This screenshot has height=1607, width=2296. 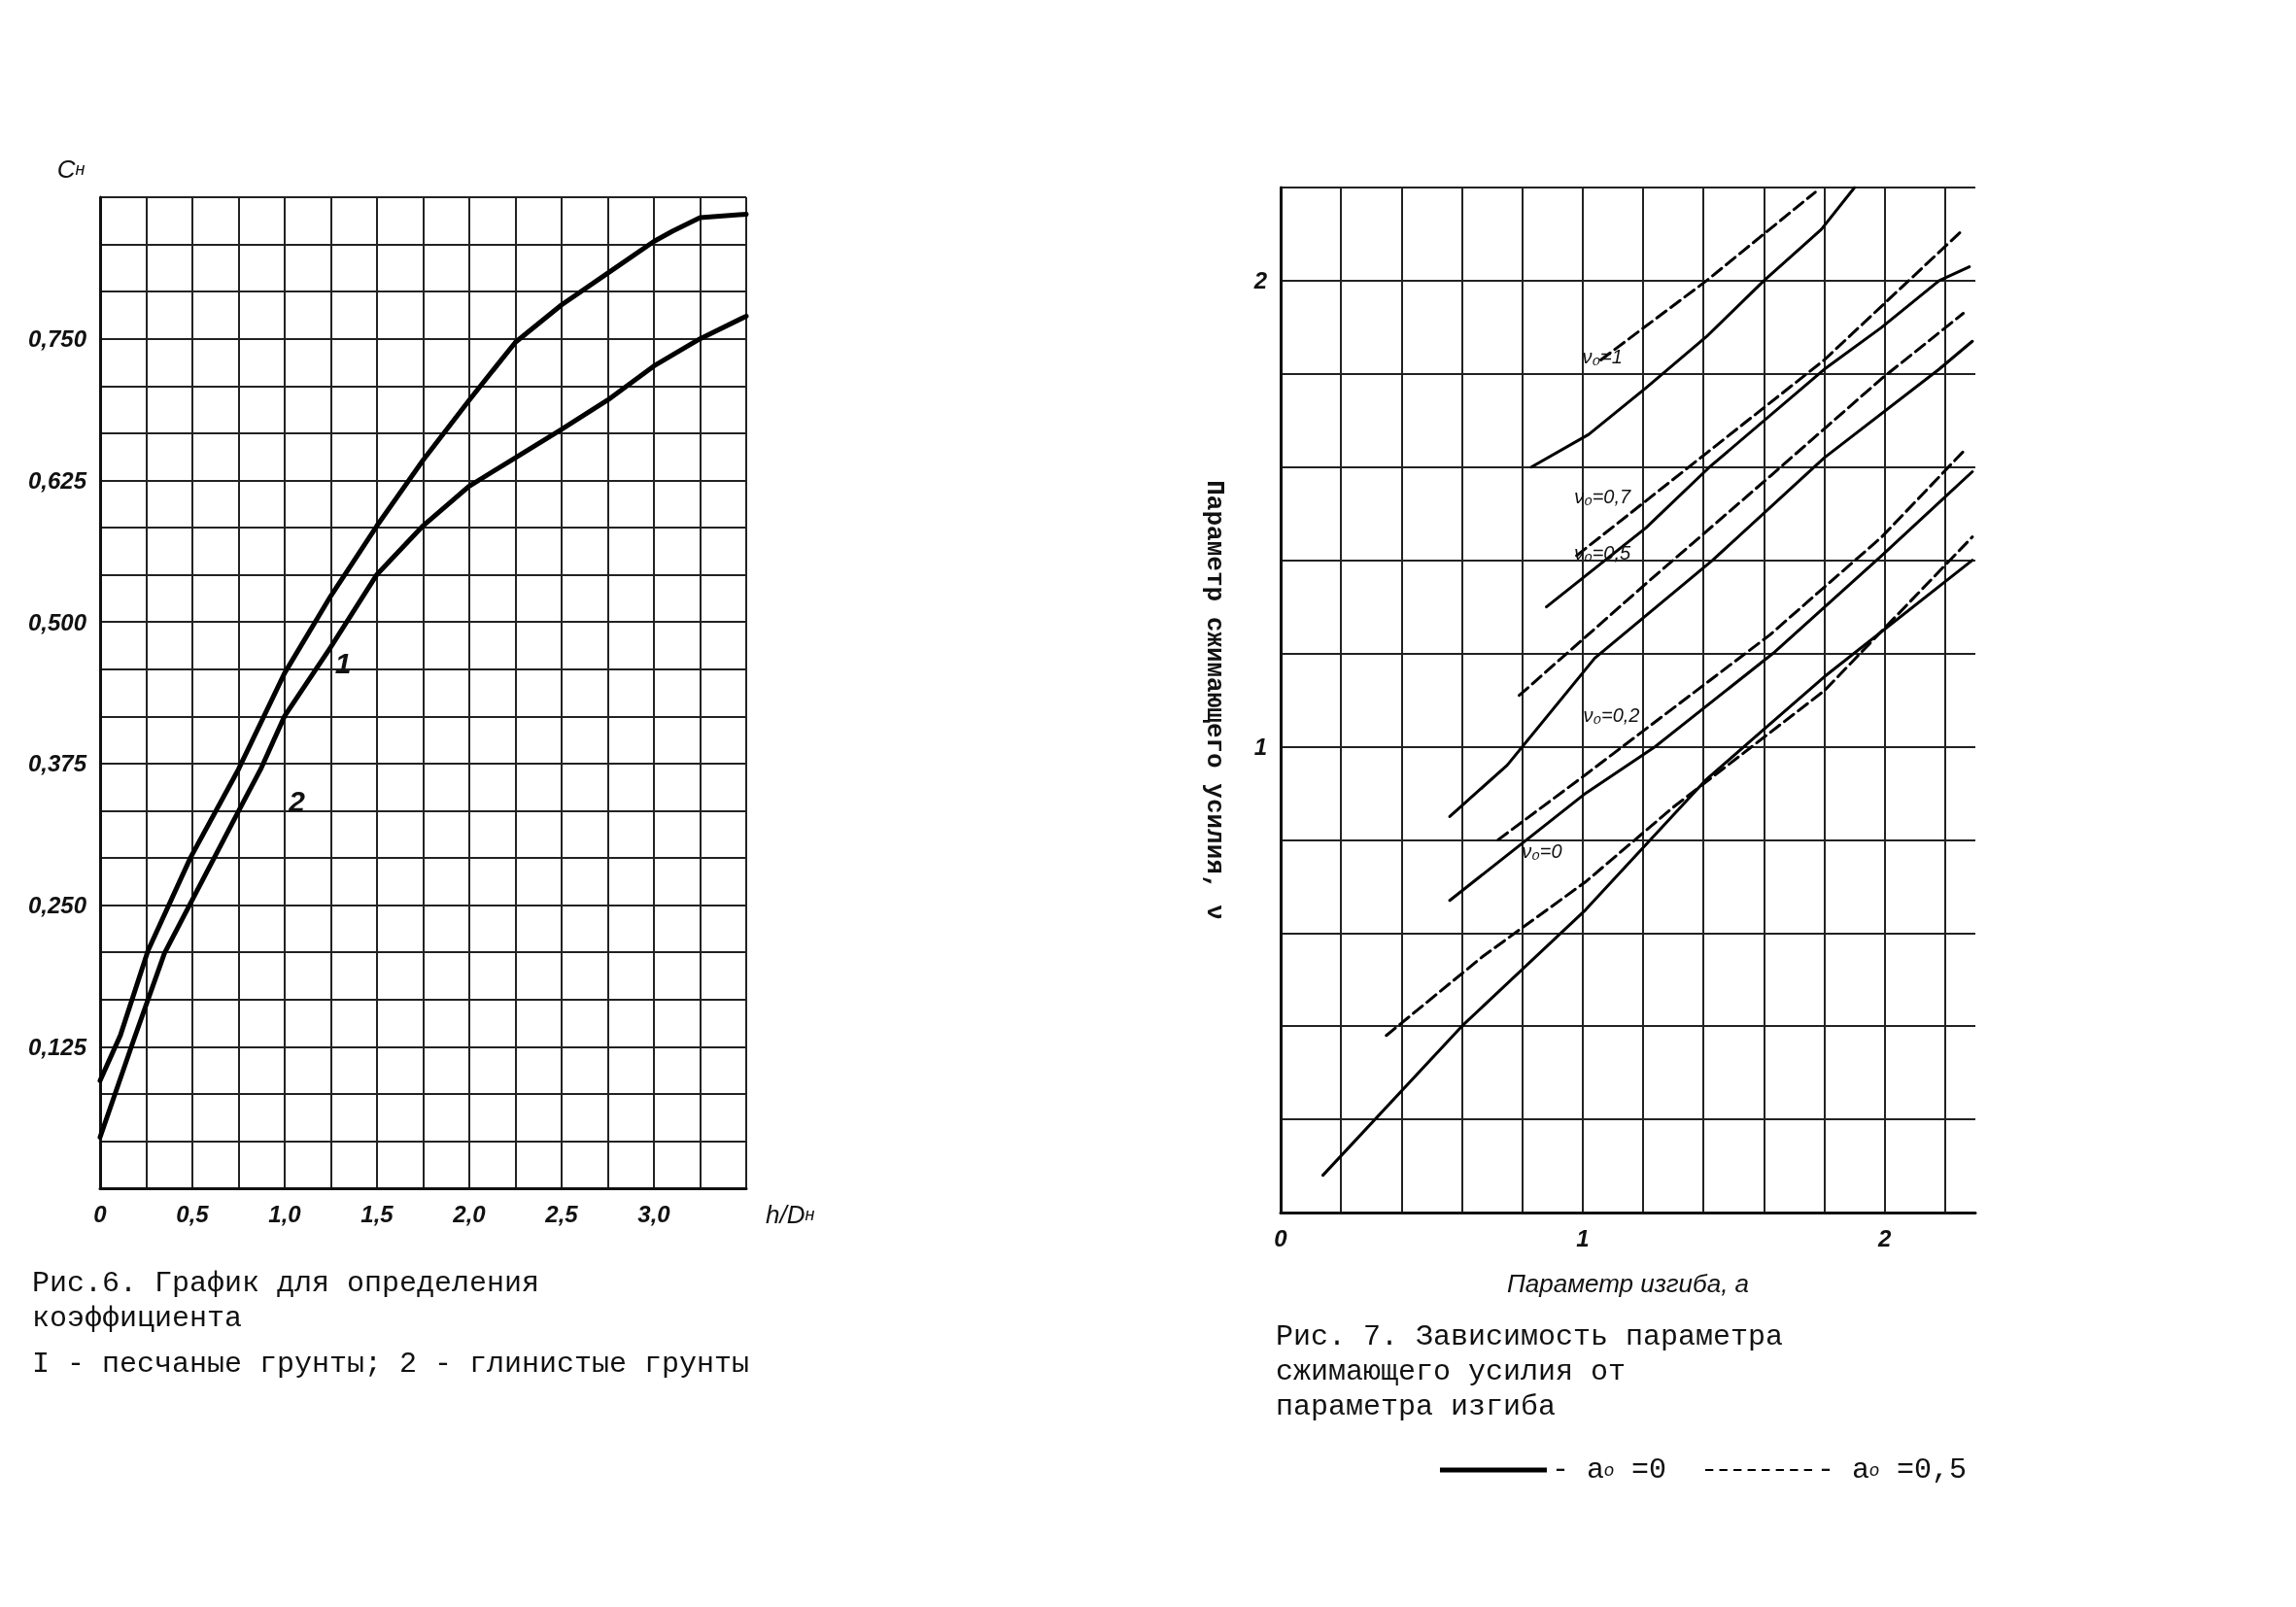 I want to click on text: Рис. 7. Зависимость параметра сжимающего усилия от параметра изгиба, so click(x=1538, y=1371).